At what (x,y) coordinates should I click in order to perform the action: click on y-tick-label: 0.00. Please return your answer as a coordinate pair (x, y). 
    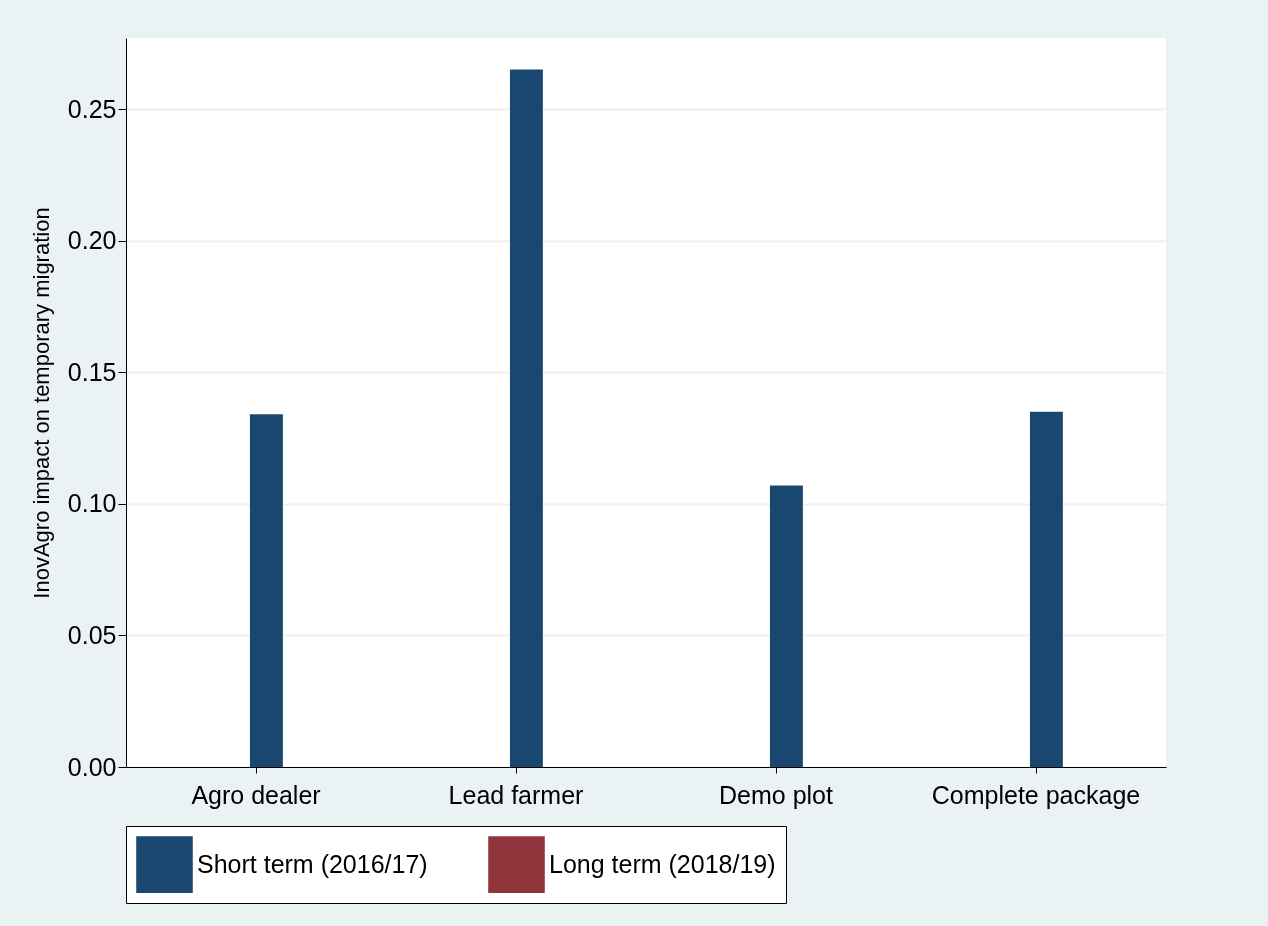
    Looking at the image, I should click on (92, 766).